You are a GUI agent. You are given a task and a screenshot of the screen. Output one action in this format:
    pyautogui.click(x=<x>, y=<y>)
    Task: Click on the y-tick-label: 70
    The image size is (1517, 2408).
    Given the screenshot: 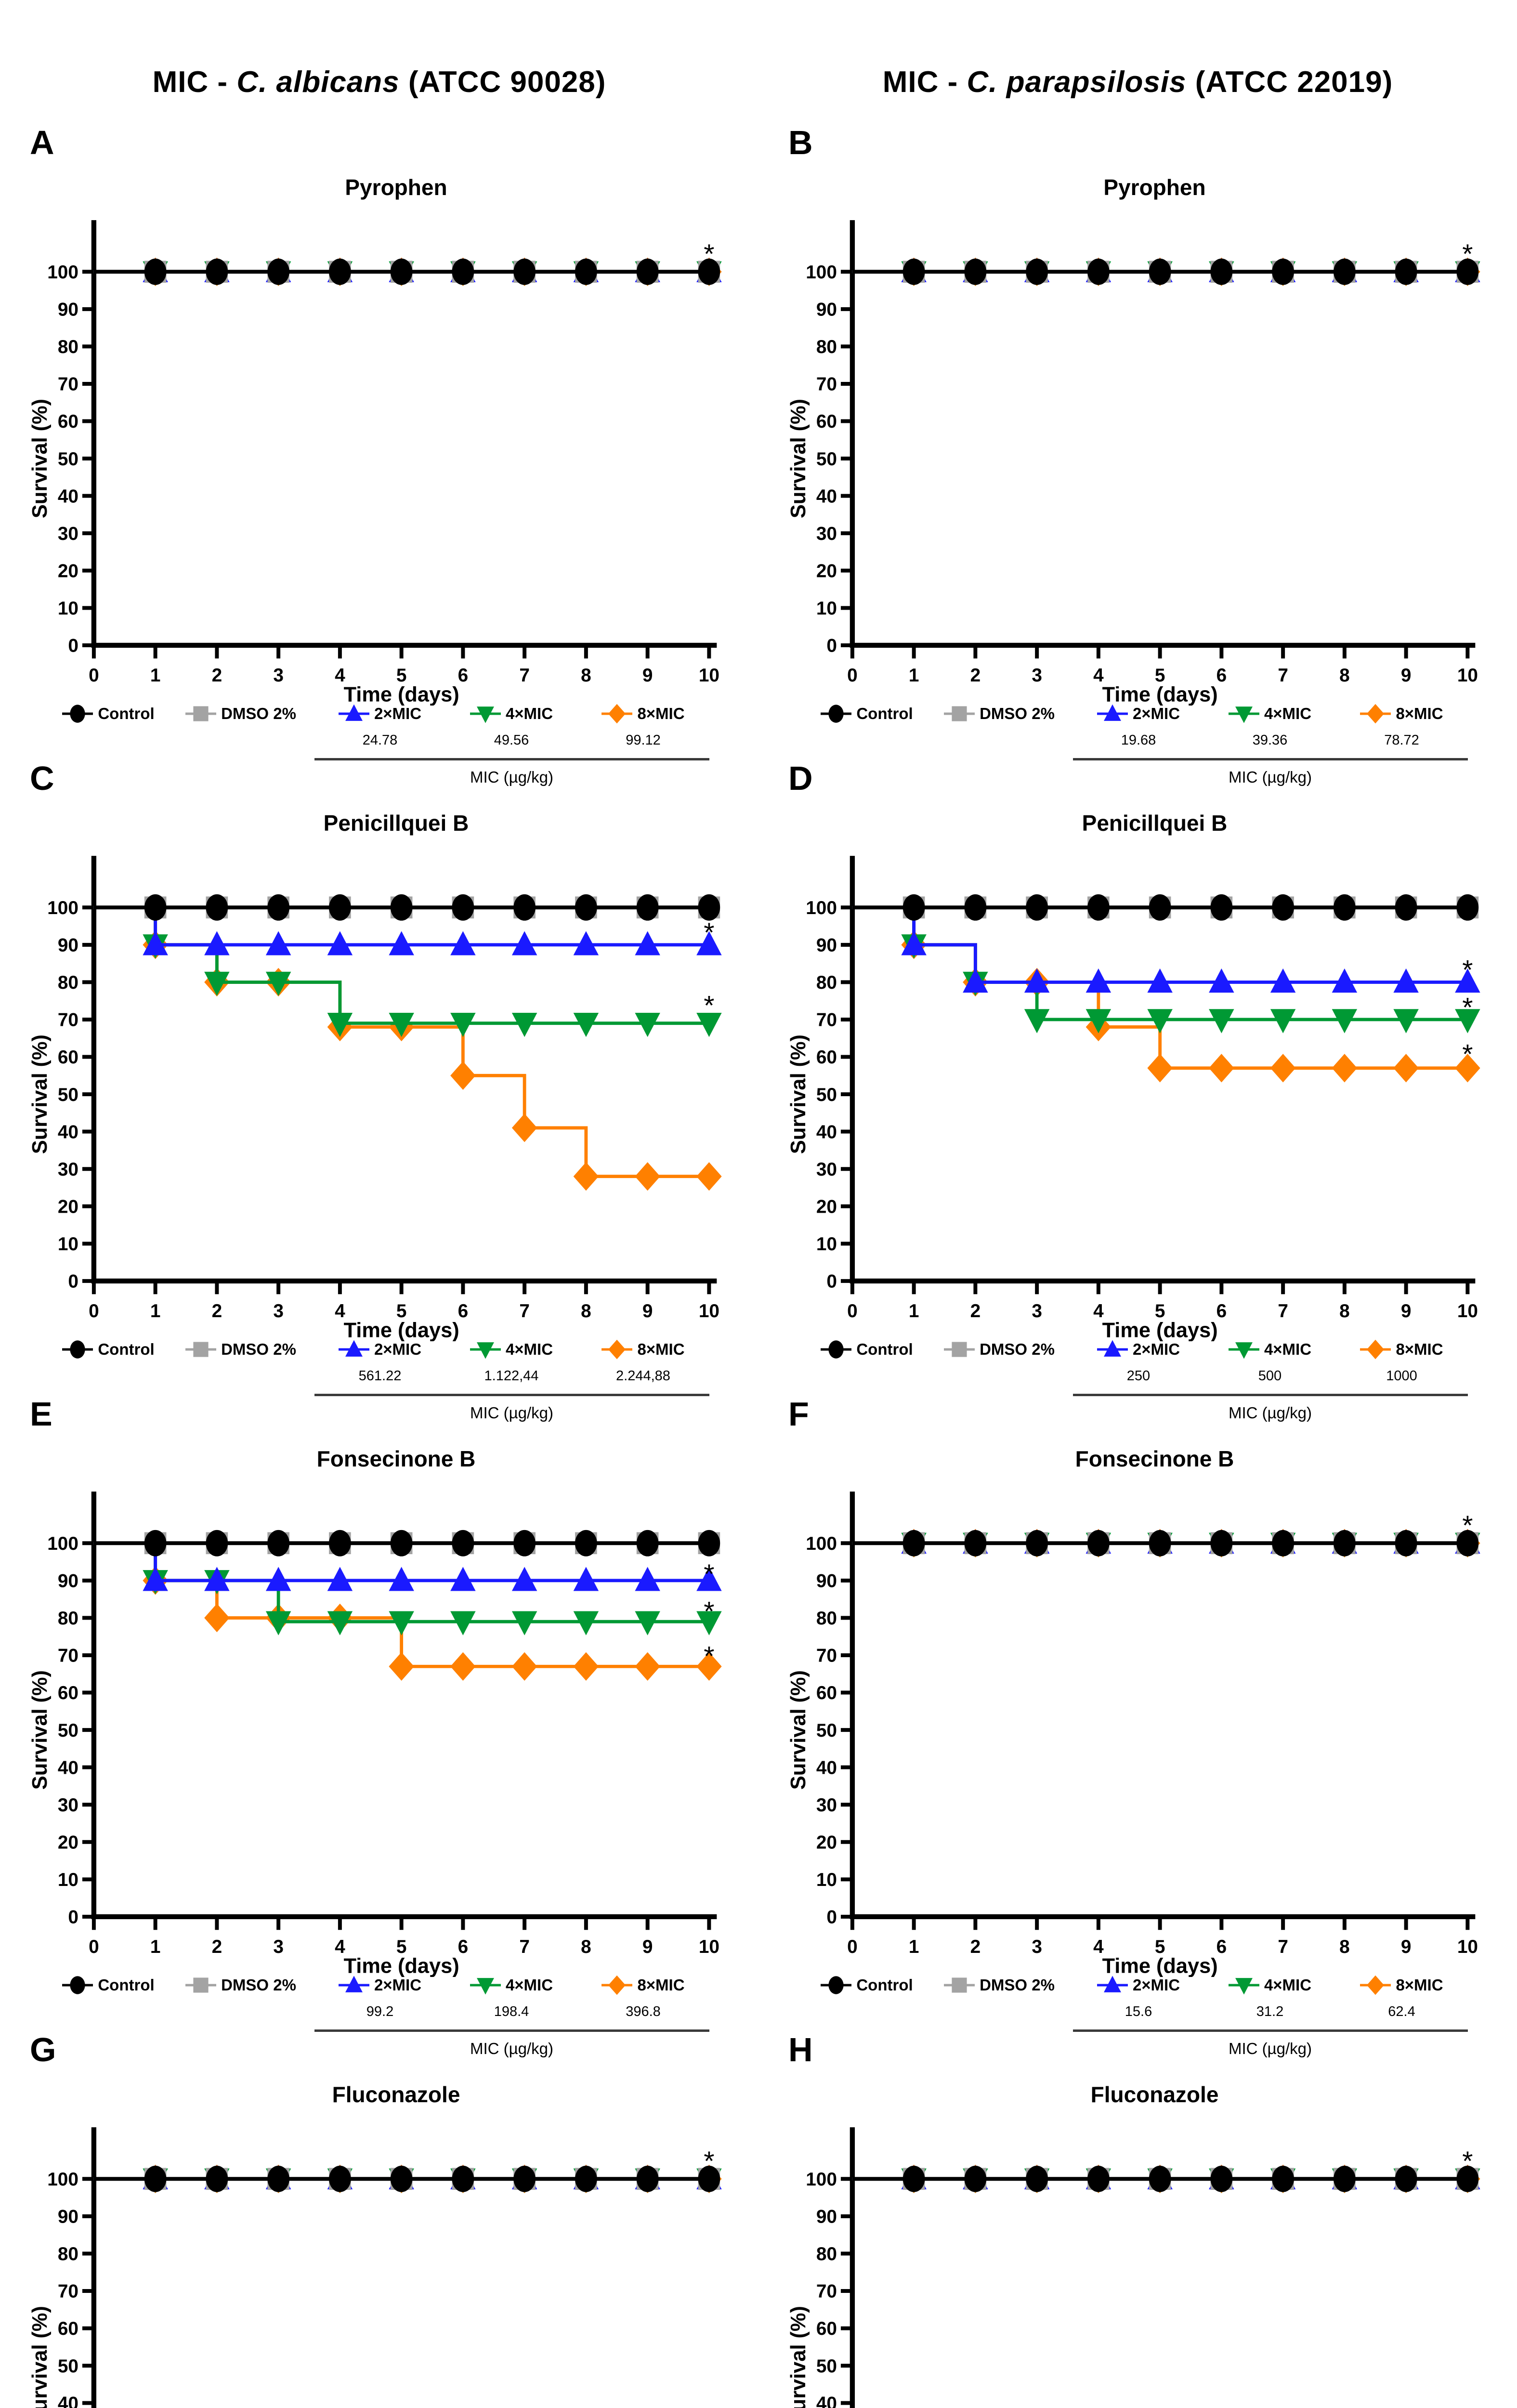 What is the action you would take?
    pyautogui.click(x=826, y=2291)
    